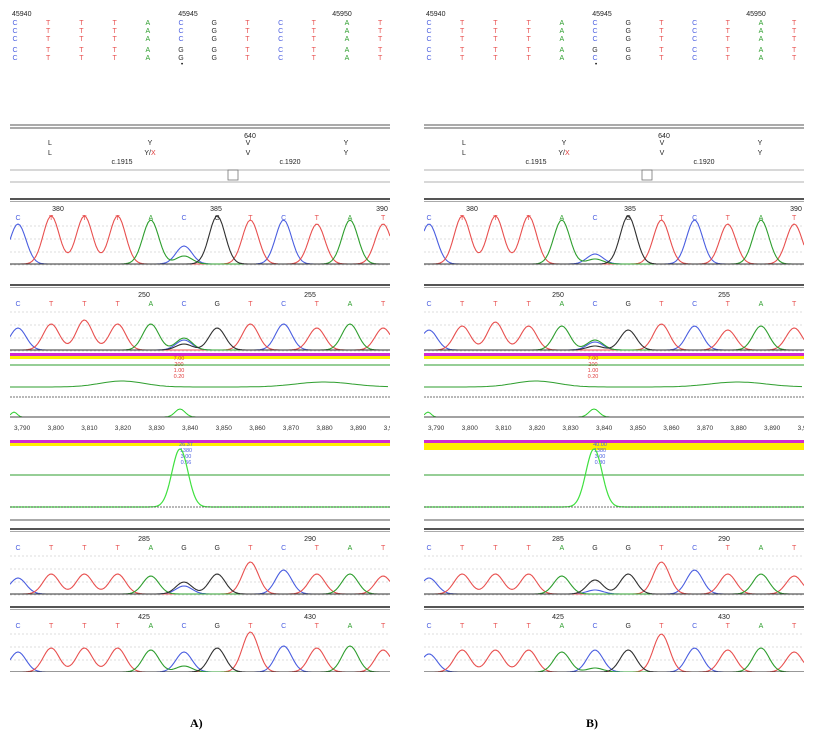  I want to click on axis-tick-label: 3,880, so click(738, 428).